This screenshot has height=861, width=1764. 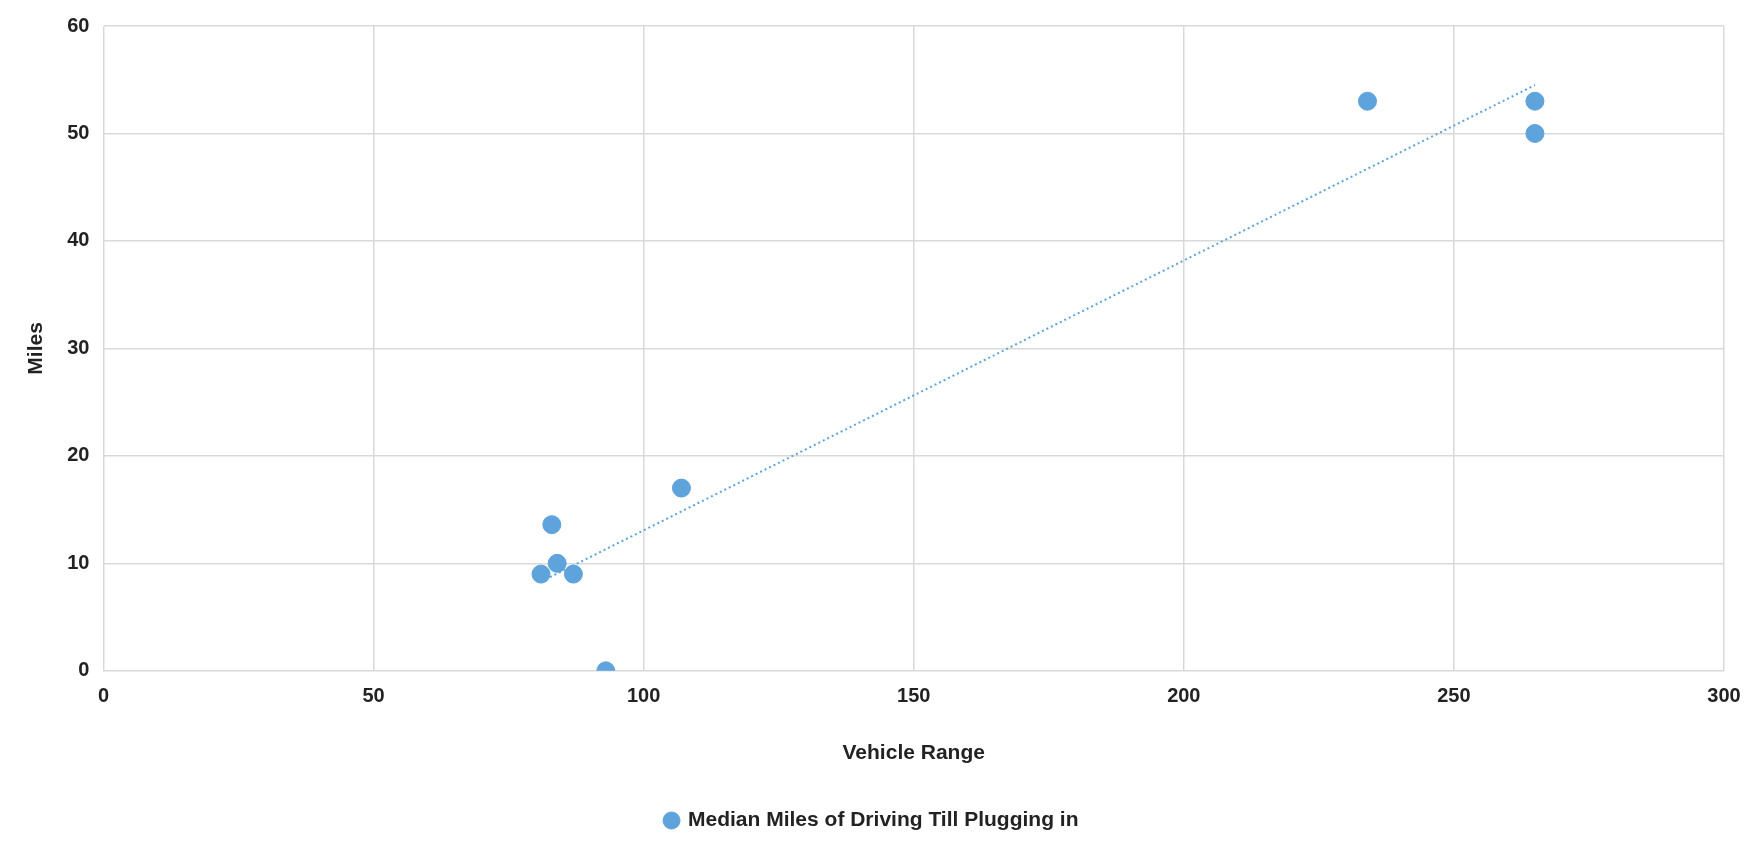 I want to click on y-tick-label: 10, so click(x=78, y=561).